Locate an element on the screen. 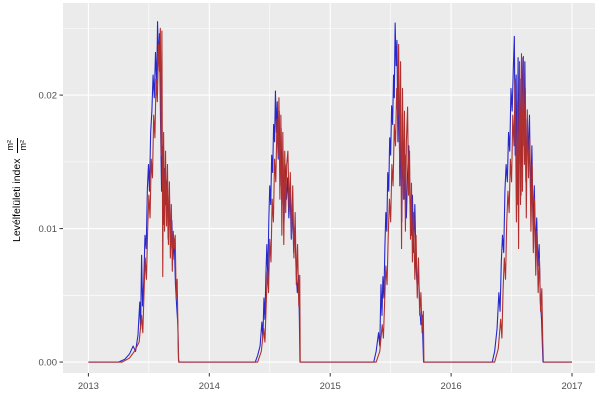 This screenshot has width=600, height=400. x-tick-label: 2014 is located at coordinates (209, 386).